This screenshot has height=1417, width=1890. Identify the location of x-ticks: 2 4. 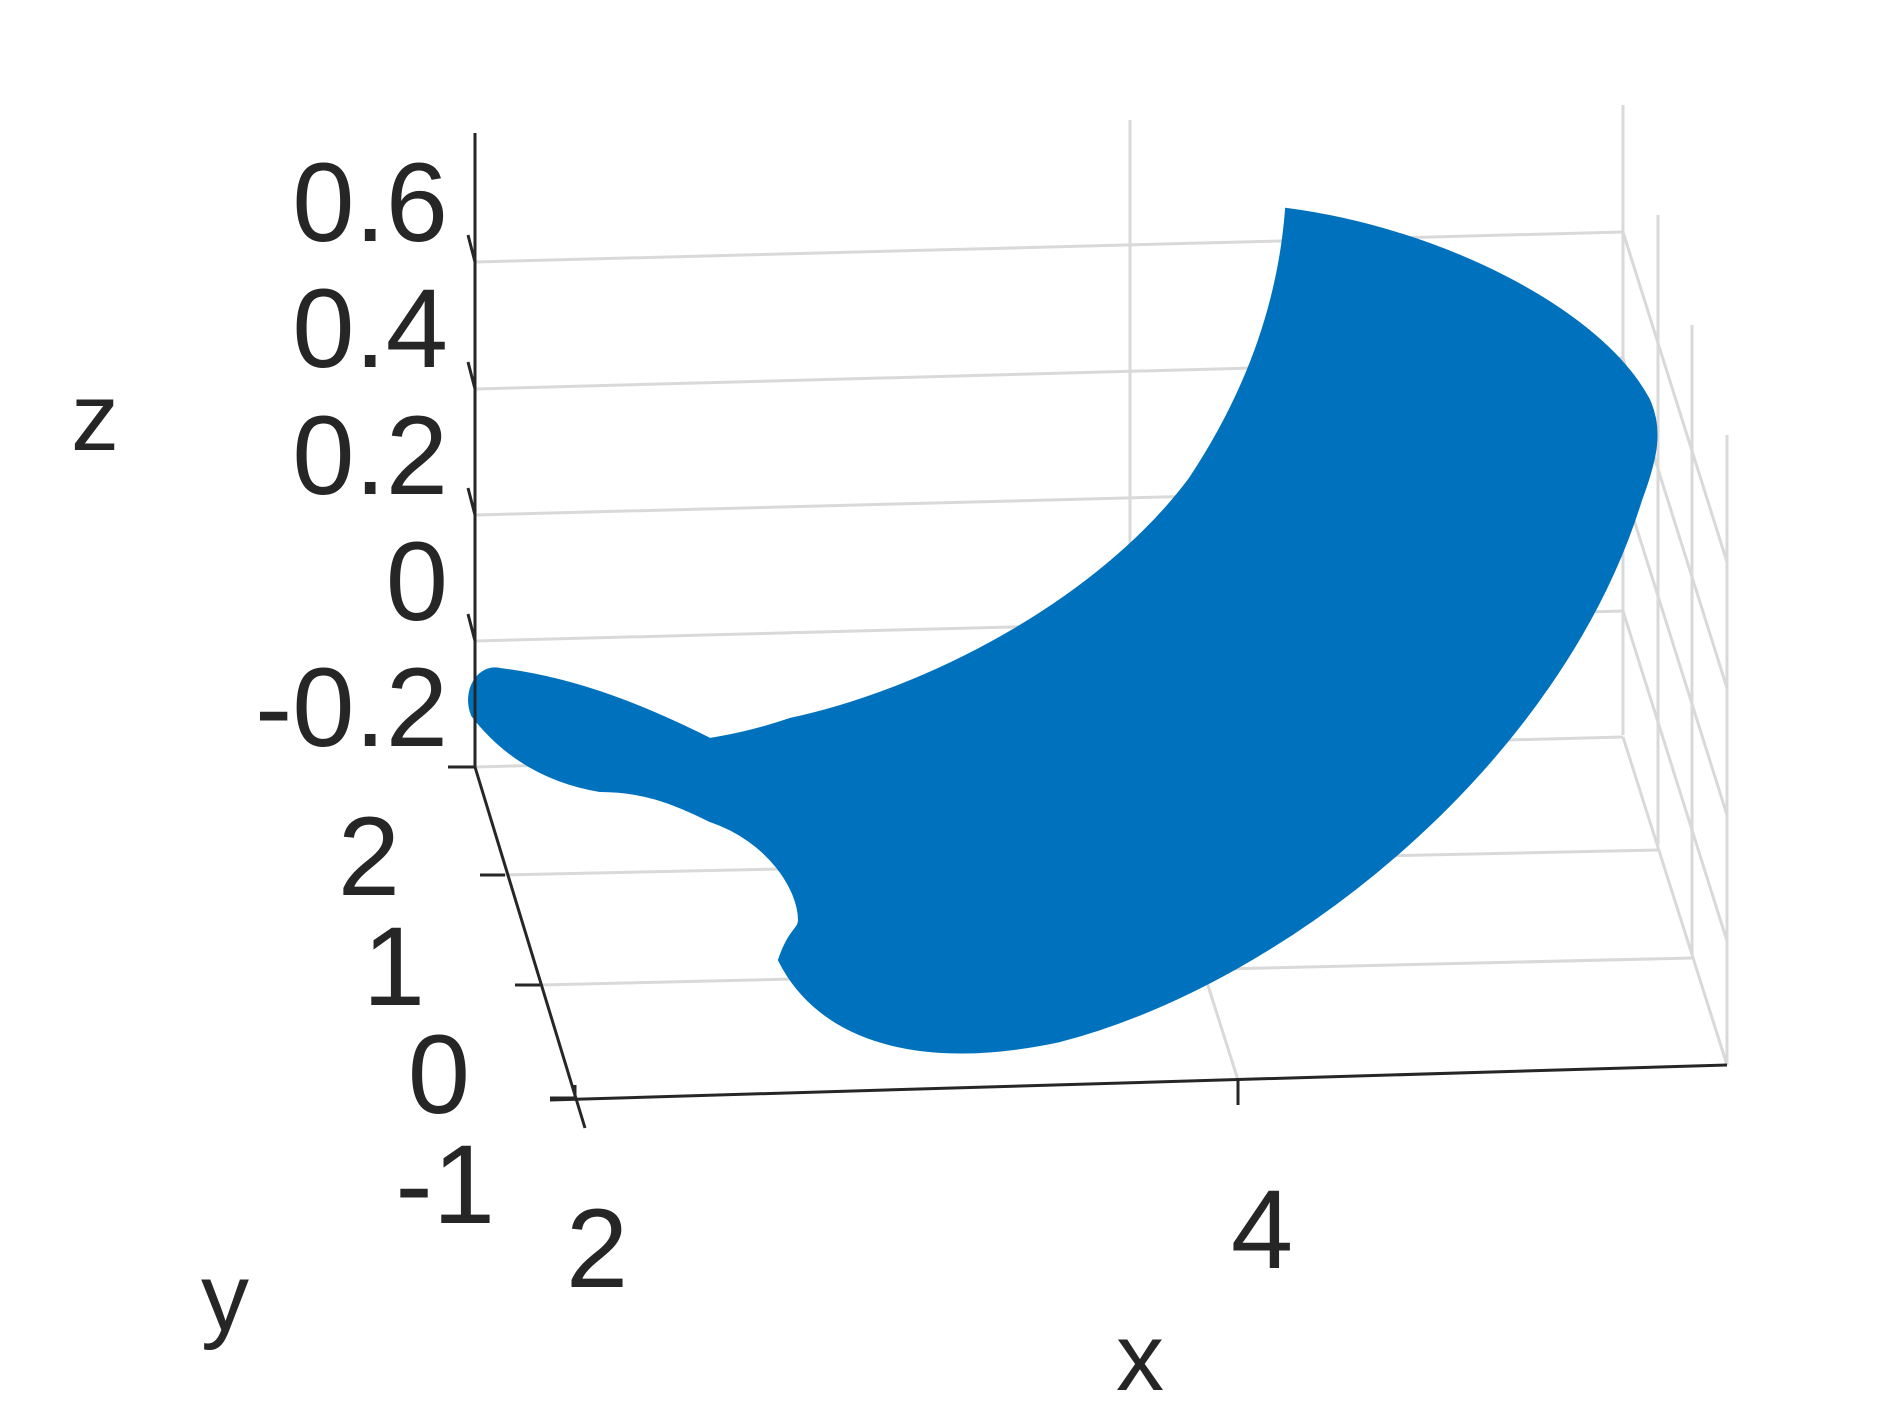
(929, 1195).